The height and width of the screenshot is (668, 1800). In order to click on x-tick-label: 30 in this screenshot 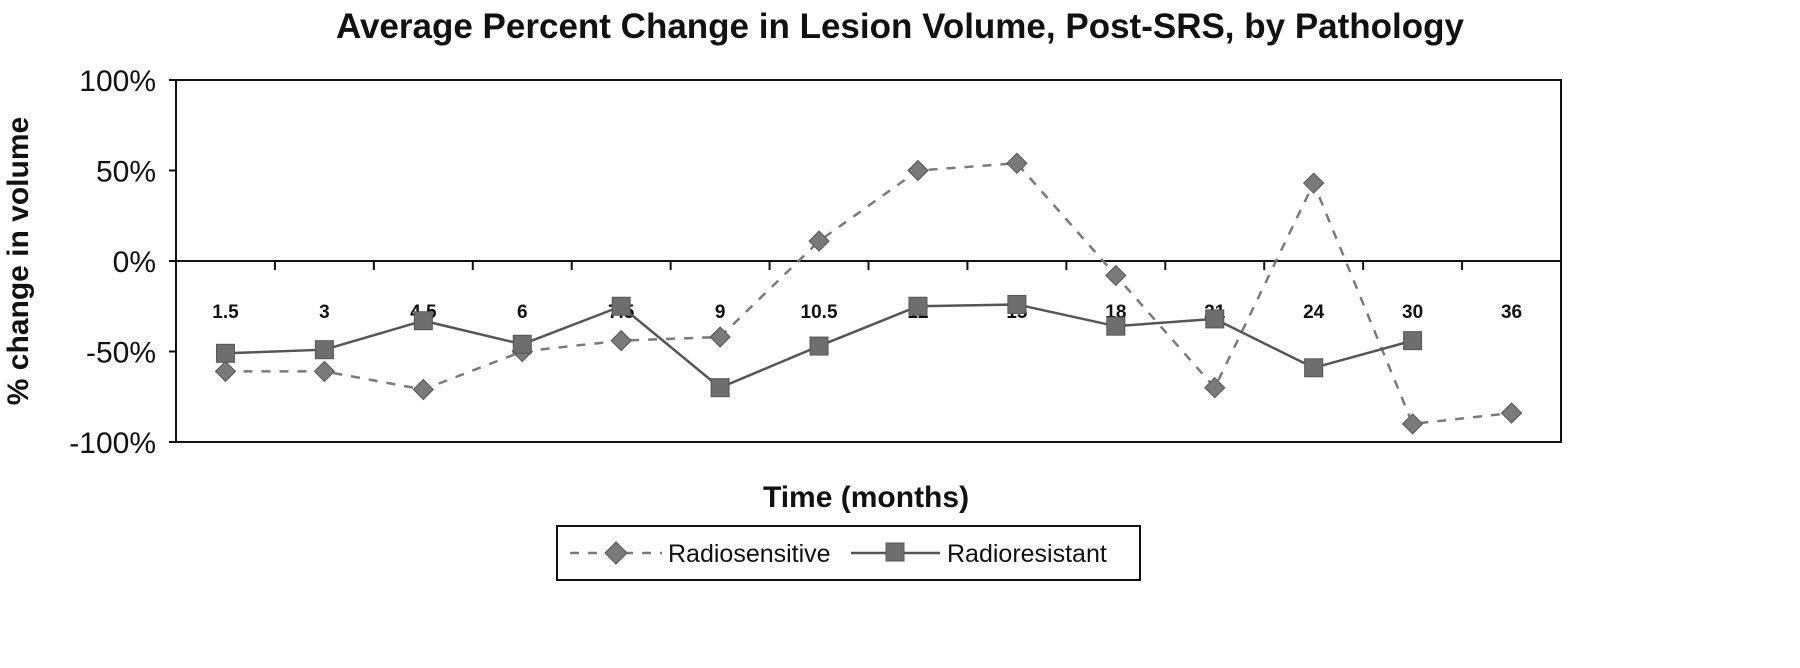, I will do `click(1412, 312)`.